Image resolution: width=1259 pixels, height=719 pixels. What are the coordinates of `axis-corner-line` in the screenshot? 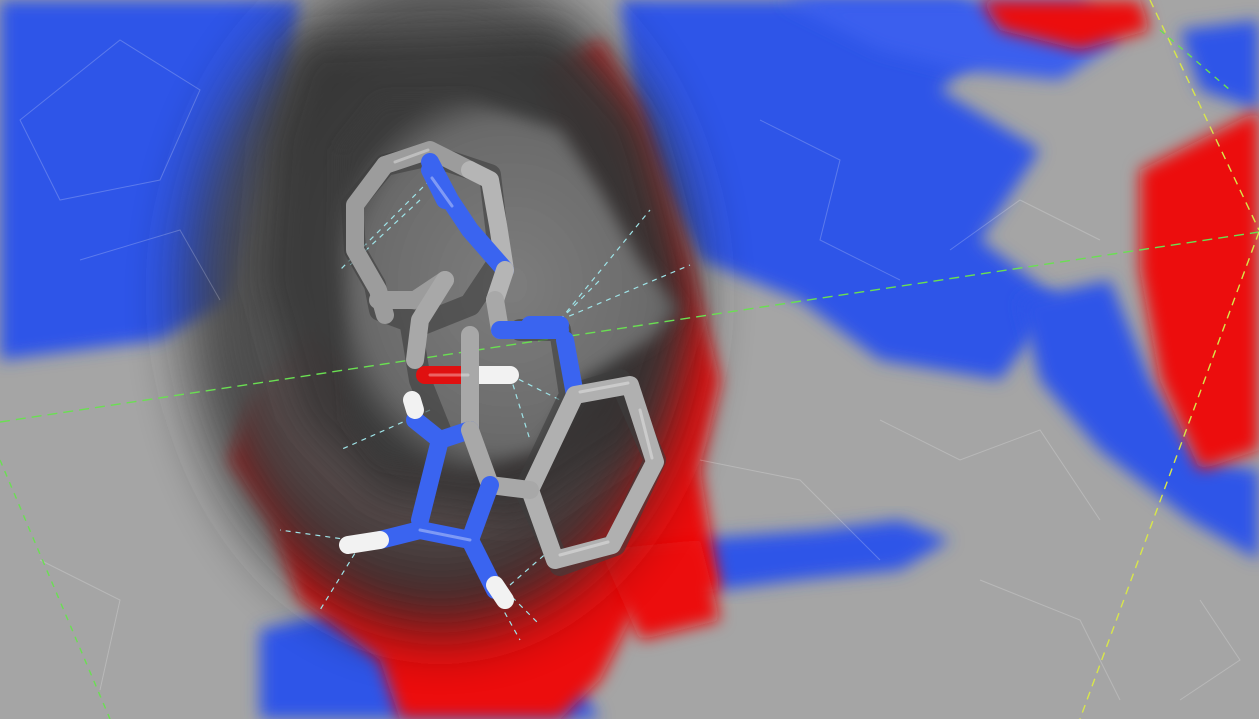 It's located at (1195, 60).